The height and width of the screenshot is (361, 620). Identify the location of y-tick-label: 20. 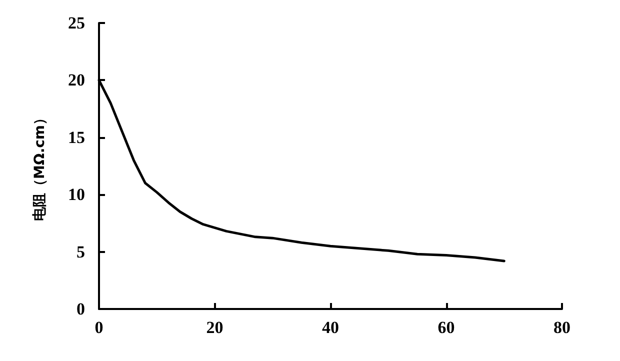
(76, 80).